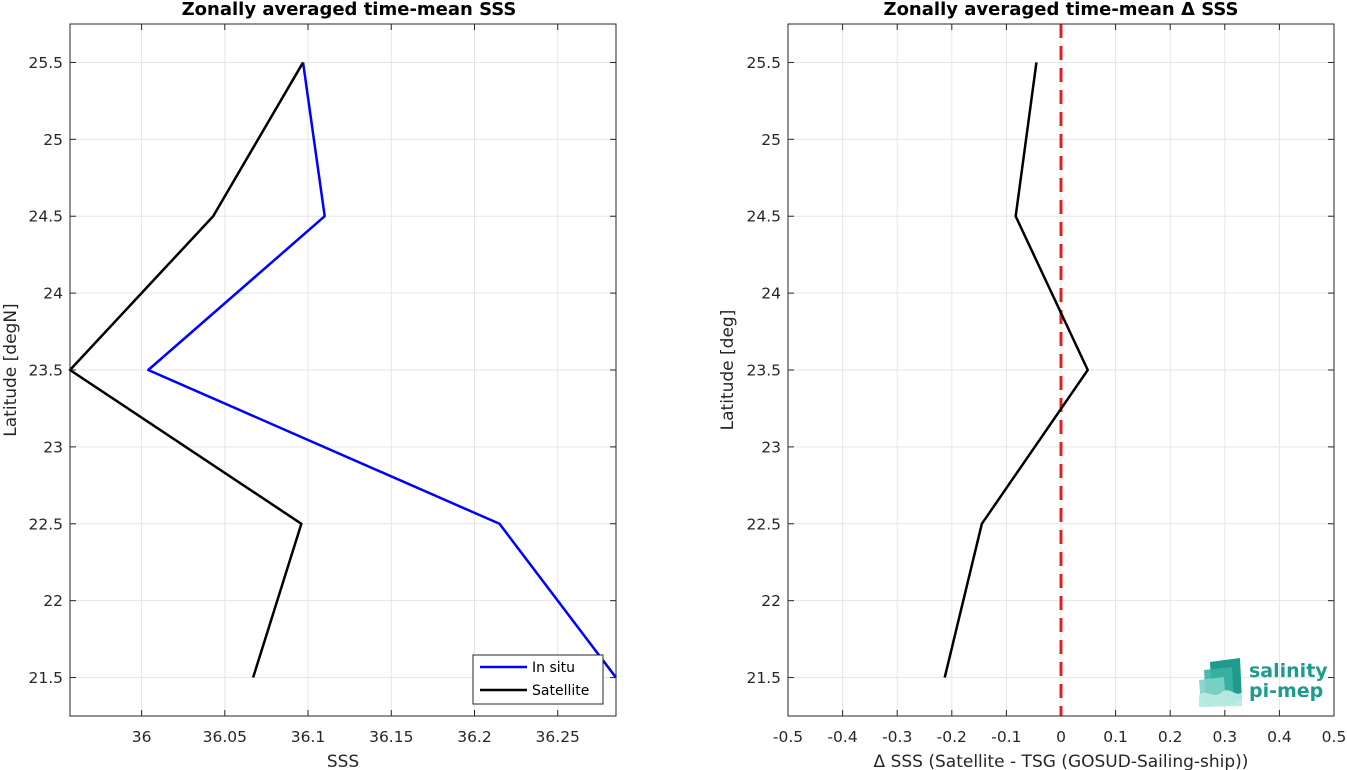 This screenshot has width=1347, height=770. Describe the element at coordinates (1006, 737) in the screenshot. I see `x-tick-label: -0.1` at that location.